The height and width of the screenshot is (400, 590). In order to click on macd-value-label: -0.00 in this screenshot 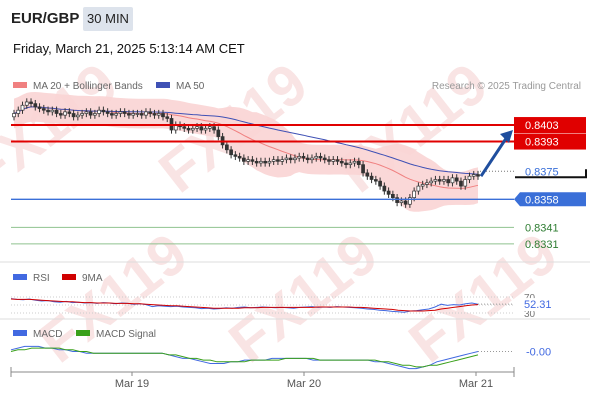, I will do `click(538, 353)`.